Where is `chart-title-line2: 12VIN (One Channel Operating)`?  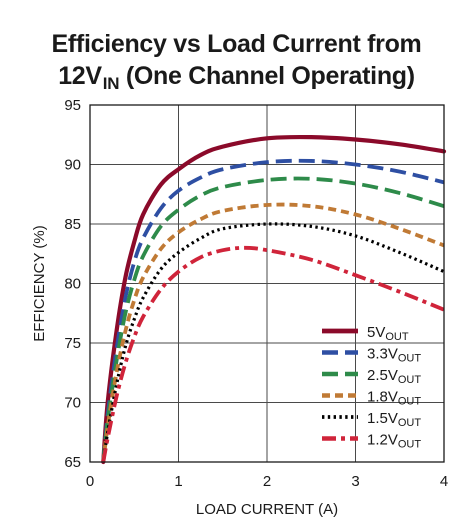
chart-title-line2: 12VIN (One Channel Operating) is located at coordinates (236, 77).